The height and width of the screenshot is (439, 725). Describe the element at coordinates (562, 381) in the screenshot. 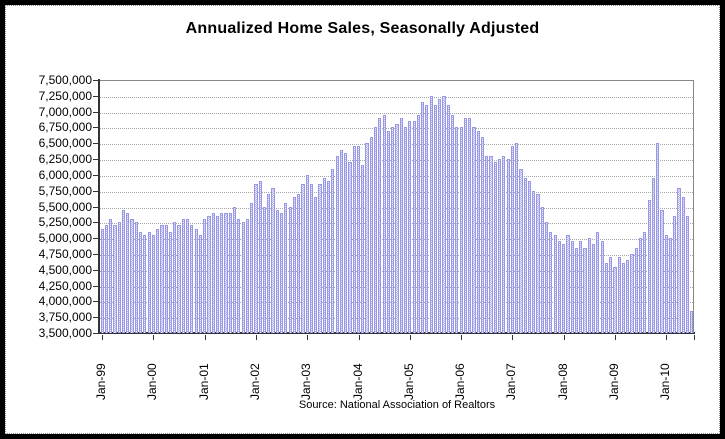

I see `x-tick-label: Jan-08` at that location.